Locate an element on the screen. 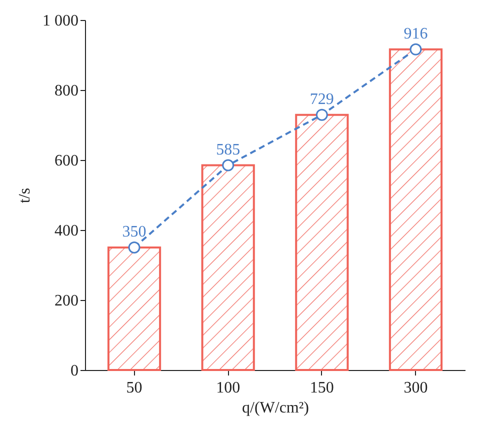 The width and height of the screenshot is (495, 425). data-label: 350 is located at coordinates (134, 232).